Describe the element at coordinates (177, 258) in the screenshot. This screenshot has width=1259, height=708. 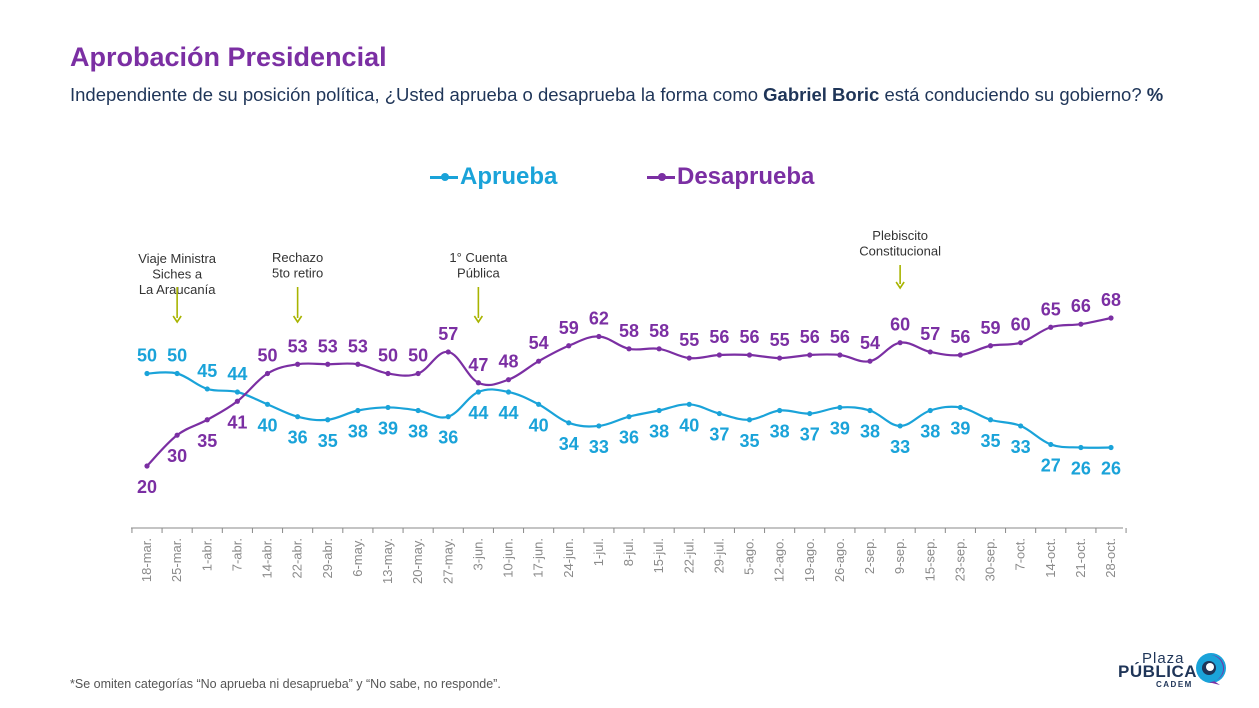
I see `annotation-label: Viaje Ministra` at that location.